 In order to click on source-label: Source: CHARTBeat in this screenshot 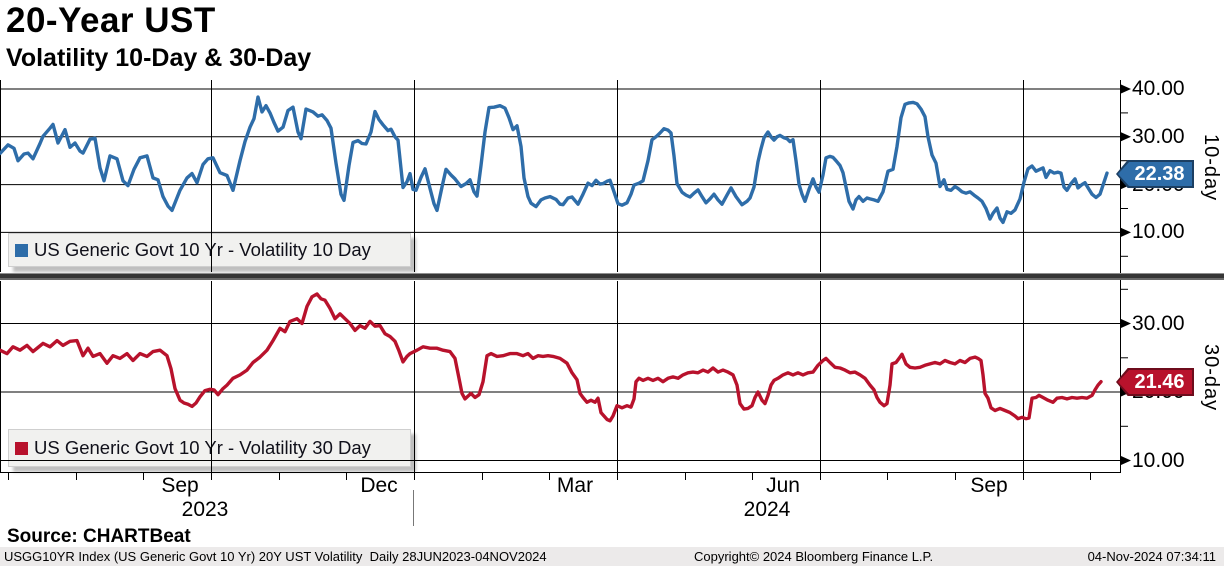, I will do `click(99, 536)`.